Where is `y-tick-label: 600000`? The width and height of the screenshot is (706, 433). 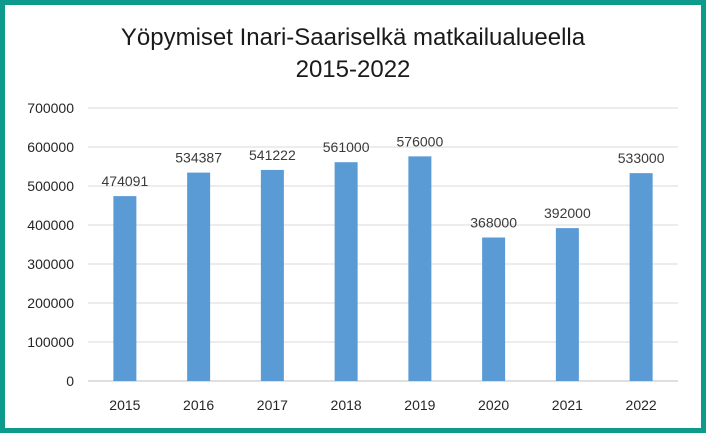 y-tick-label: 600000 is located at coordinates (50, 147).